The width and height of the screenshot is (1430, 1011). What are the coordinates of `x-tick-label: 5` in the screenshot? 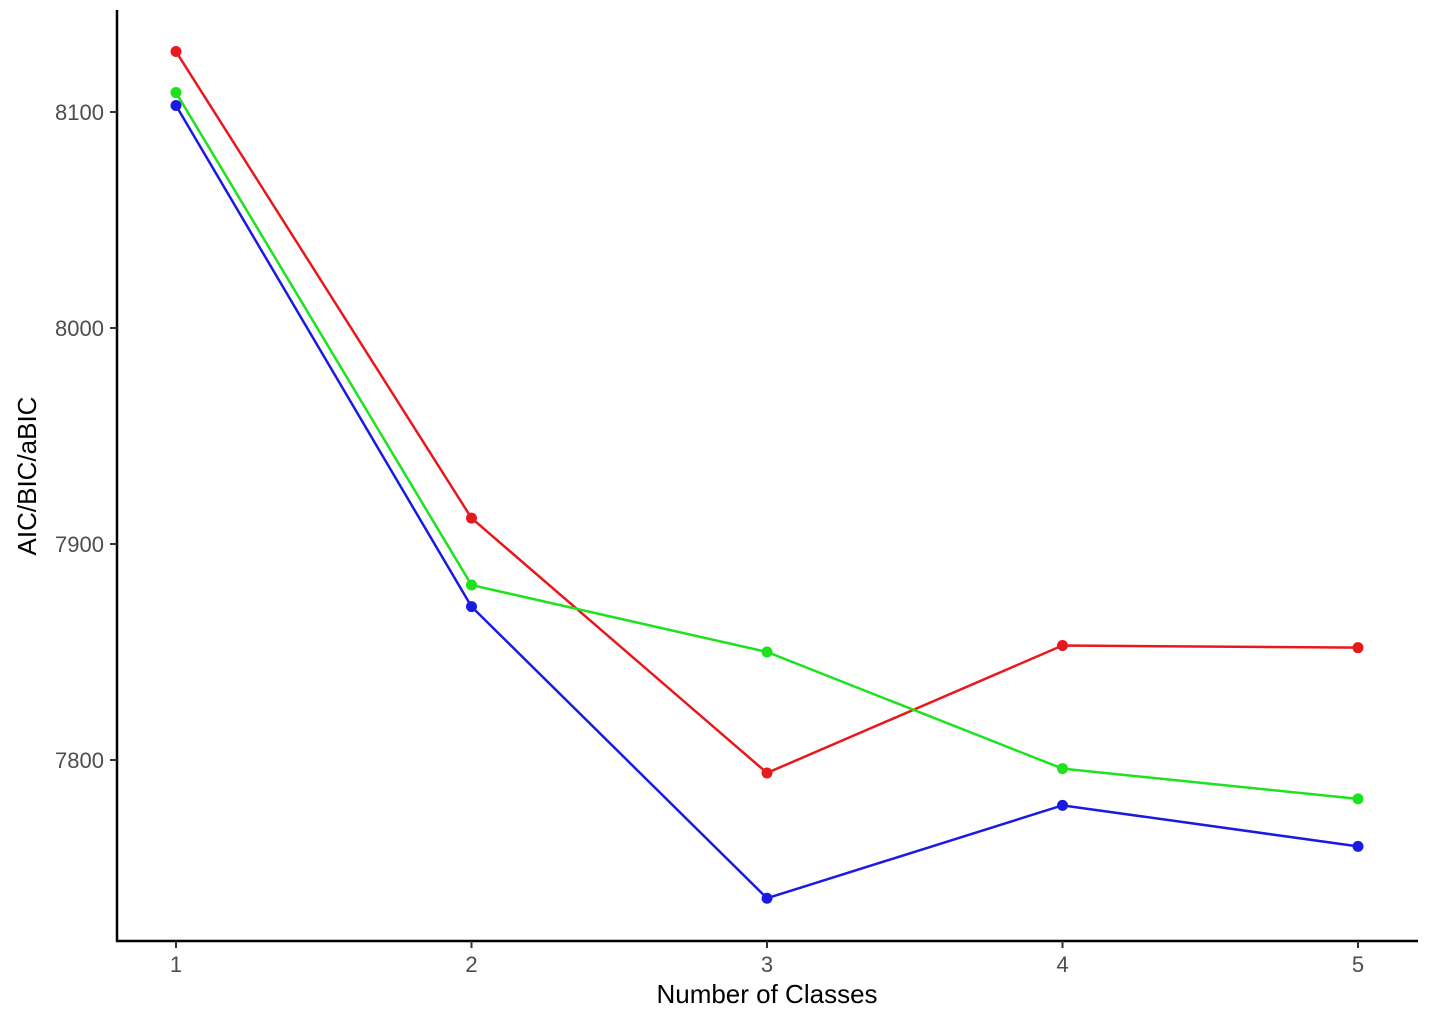 It's located at (1358, 964).